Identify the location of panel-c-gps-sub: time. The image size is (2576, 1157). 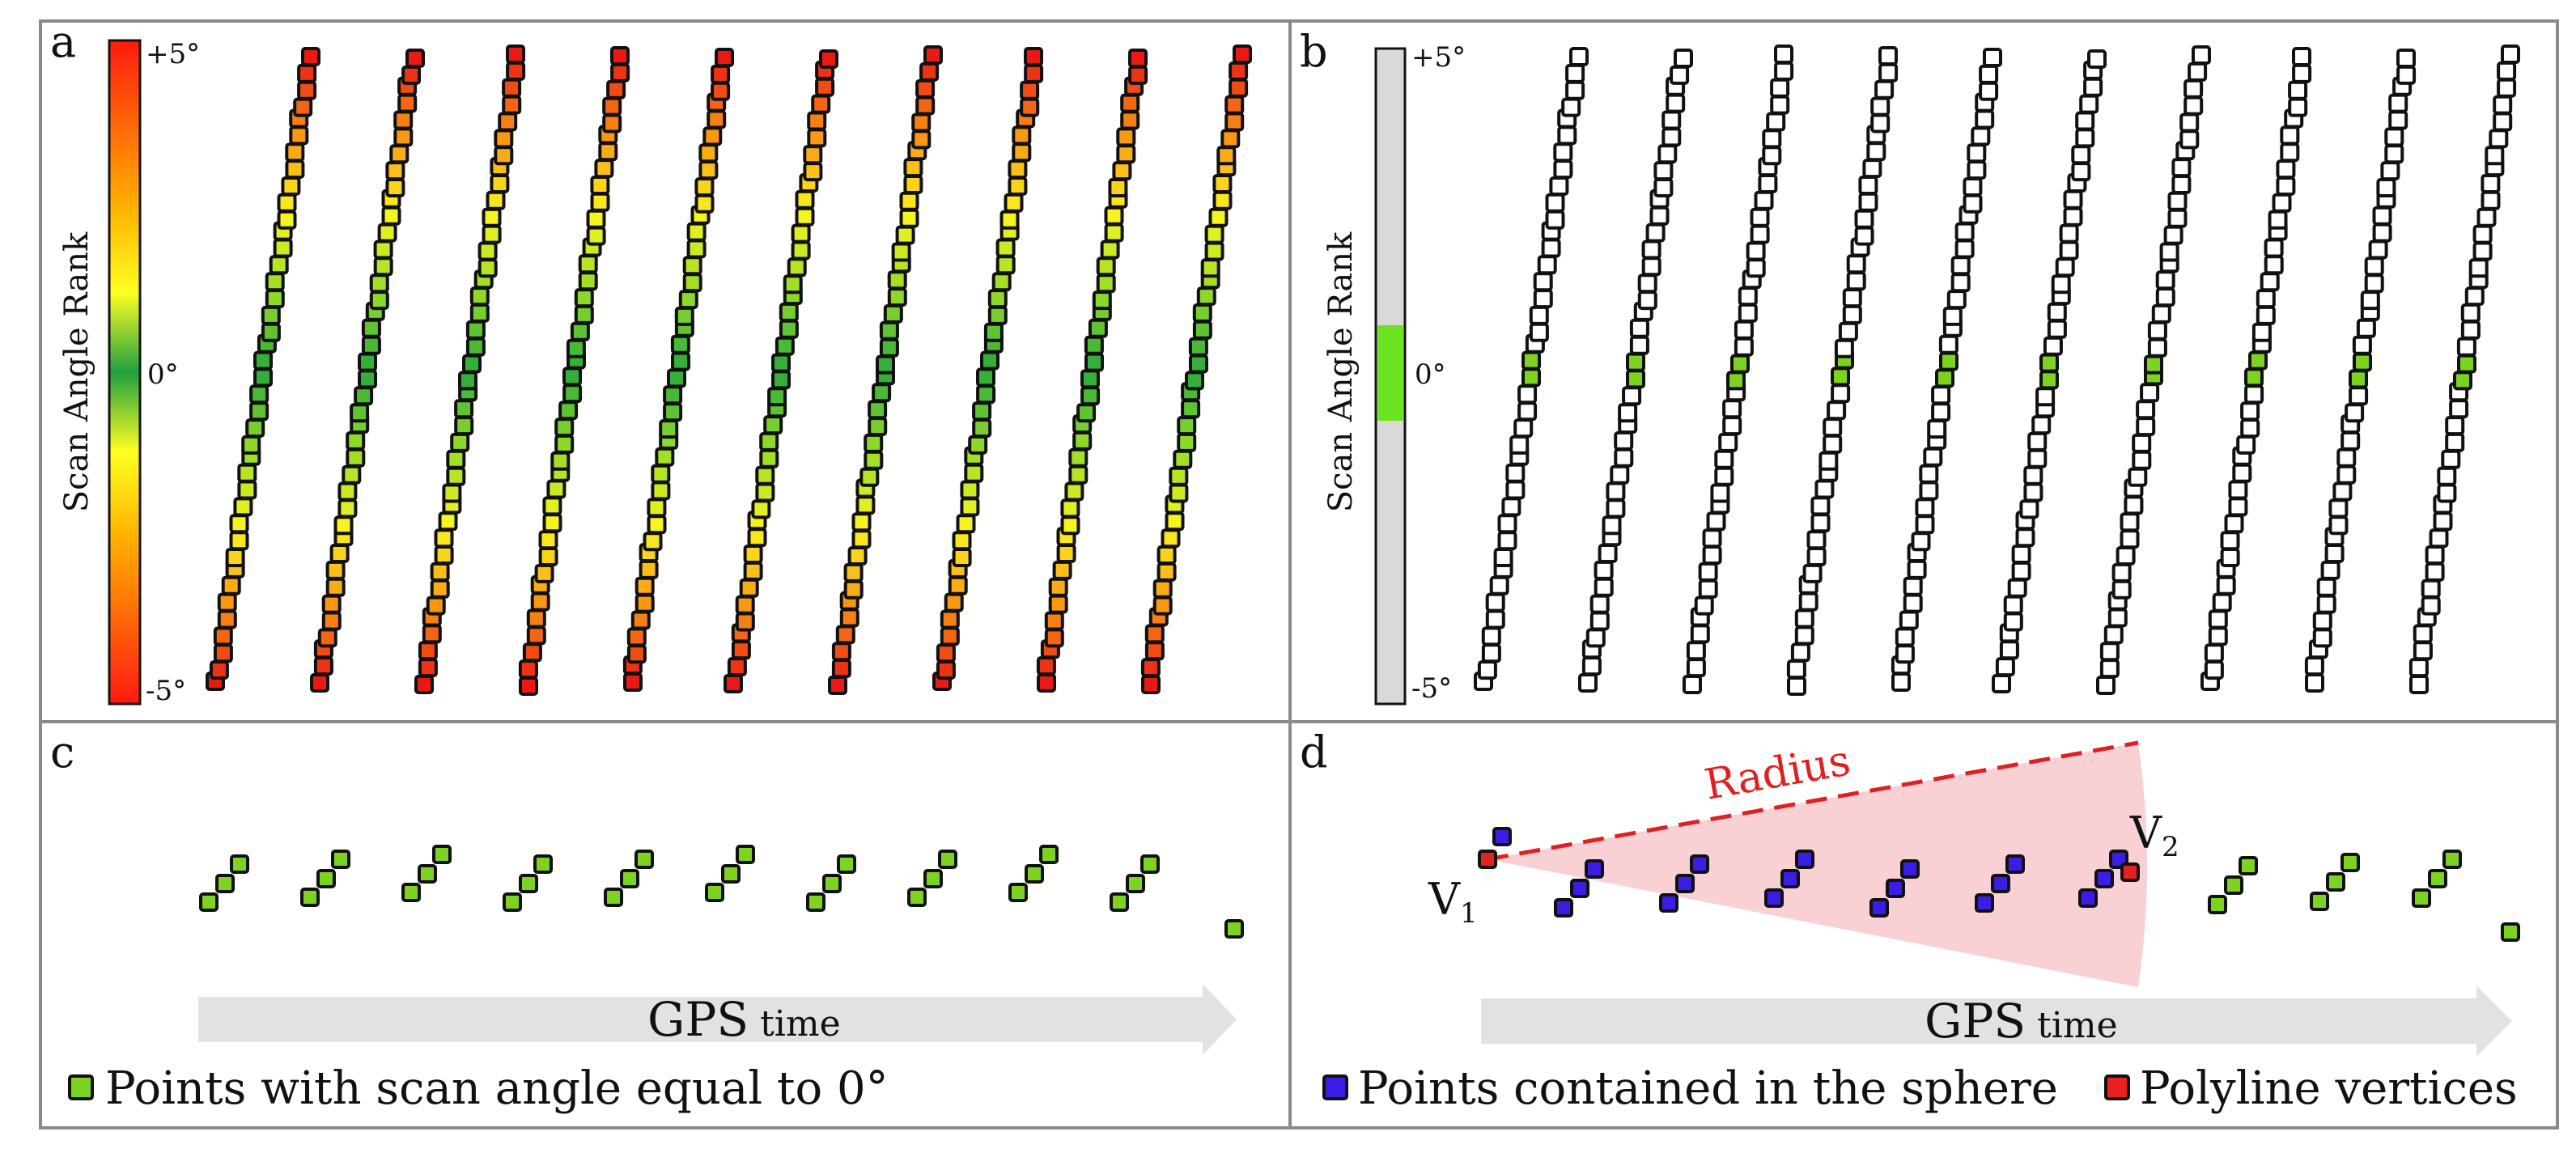
(800, 1024).